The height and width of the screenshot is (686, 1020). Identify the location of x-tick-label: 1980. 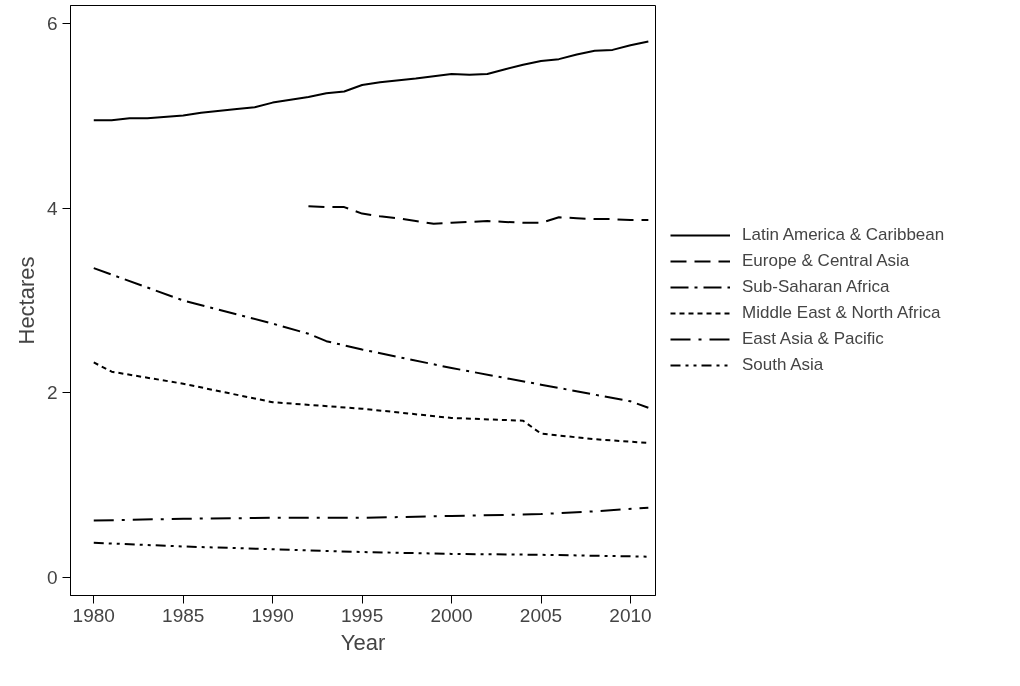
(93, 615).